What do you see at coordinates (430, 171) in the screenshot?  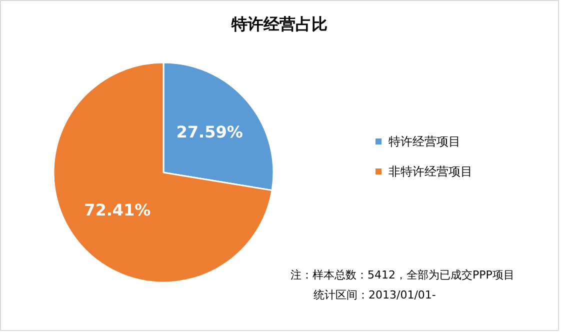 I see `legend-label: 非特许经营项目` at bounding box center [430, 171].